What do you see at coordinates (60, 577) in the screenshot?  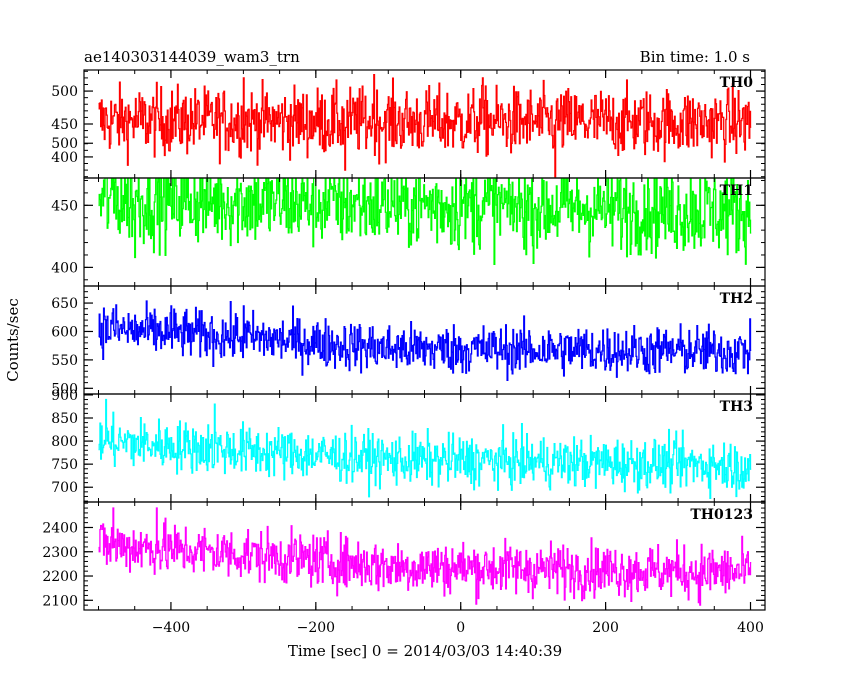 I see `y-tick-label: 2200` at bounding box center [60, 577].